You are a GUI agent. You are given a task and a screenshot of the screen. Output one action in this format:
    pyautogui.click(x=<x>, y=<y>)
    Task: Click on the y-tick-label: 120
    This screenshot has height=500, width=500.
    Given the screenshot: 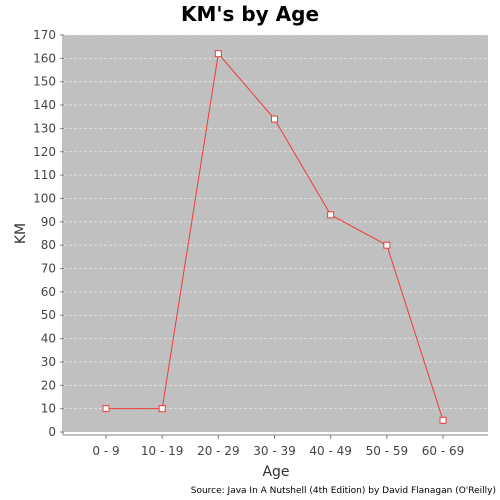 What is the action you would take?
    pyautogui.click(x=44, y=152)
    